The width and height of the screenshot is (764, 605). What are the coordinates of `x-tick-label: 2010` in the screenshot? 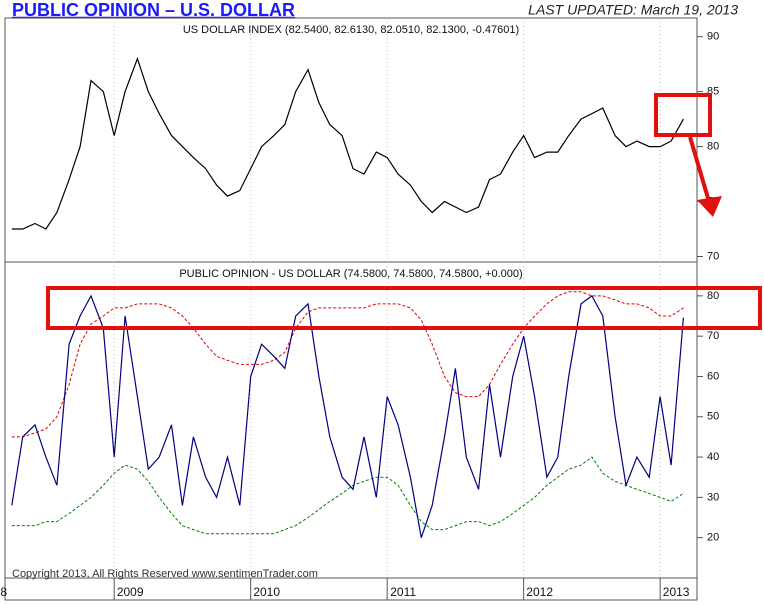 It's located at (266, 592).